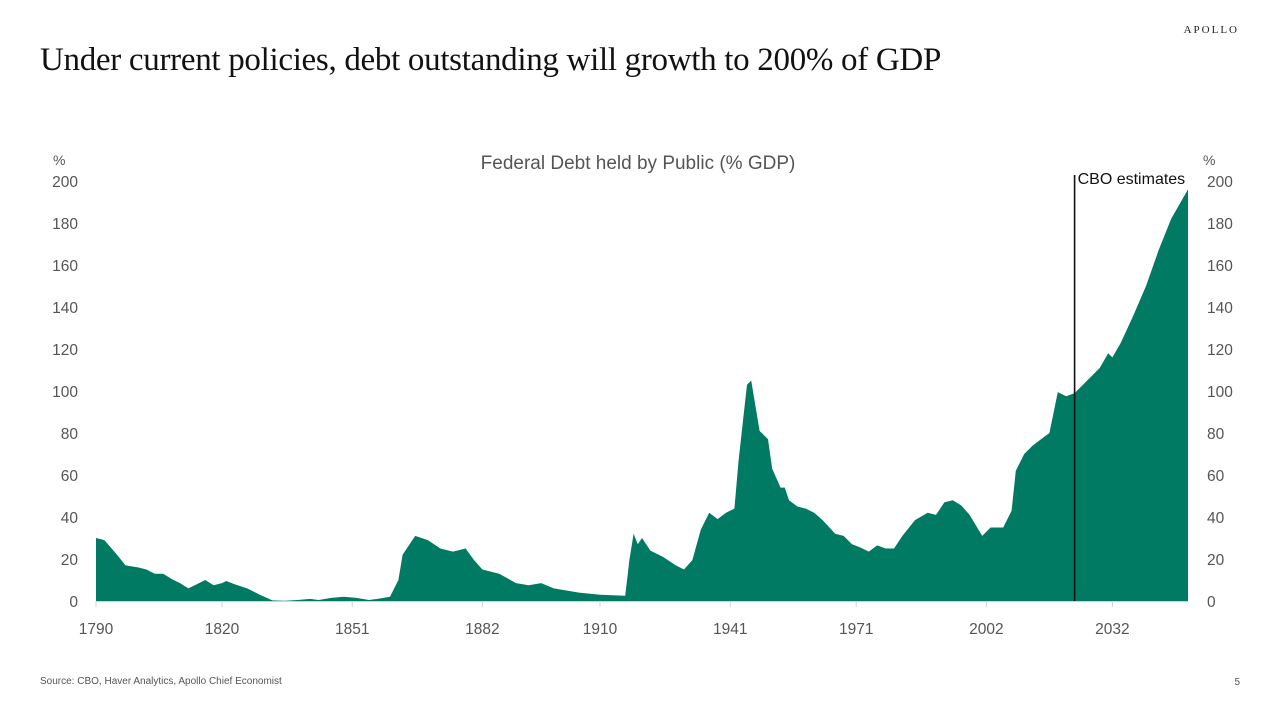 The image size is (1267, 702). I want to click on y-tick-label-left: 80, so click(70, 434).